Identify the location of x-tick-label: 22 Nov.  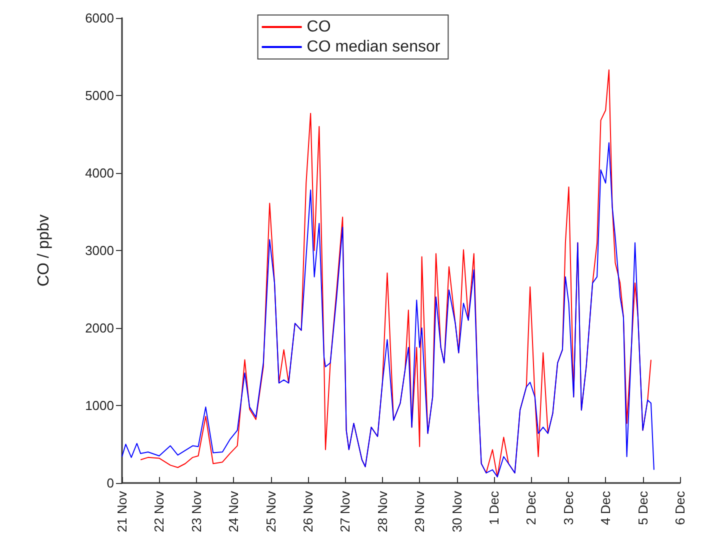
(159, 511).